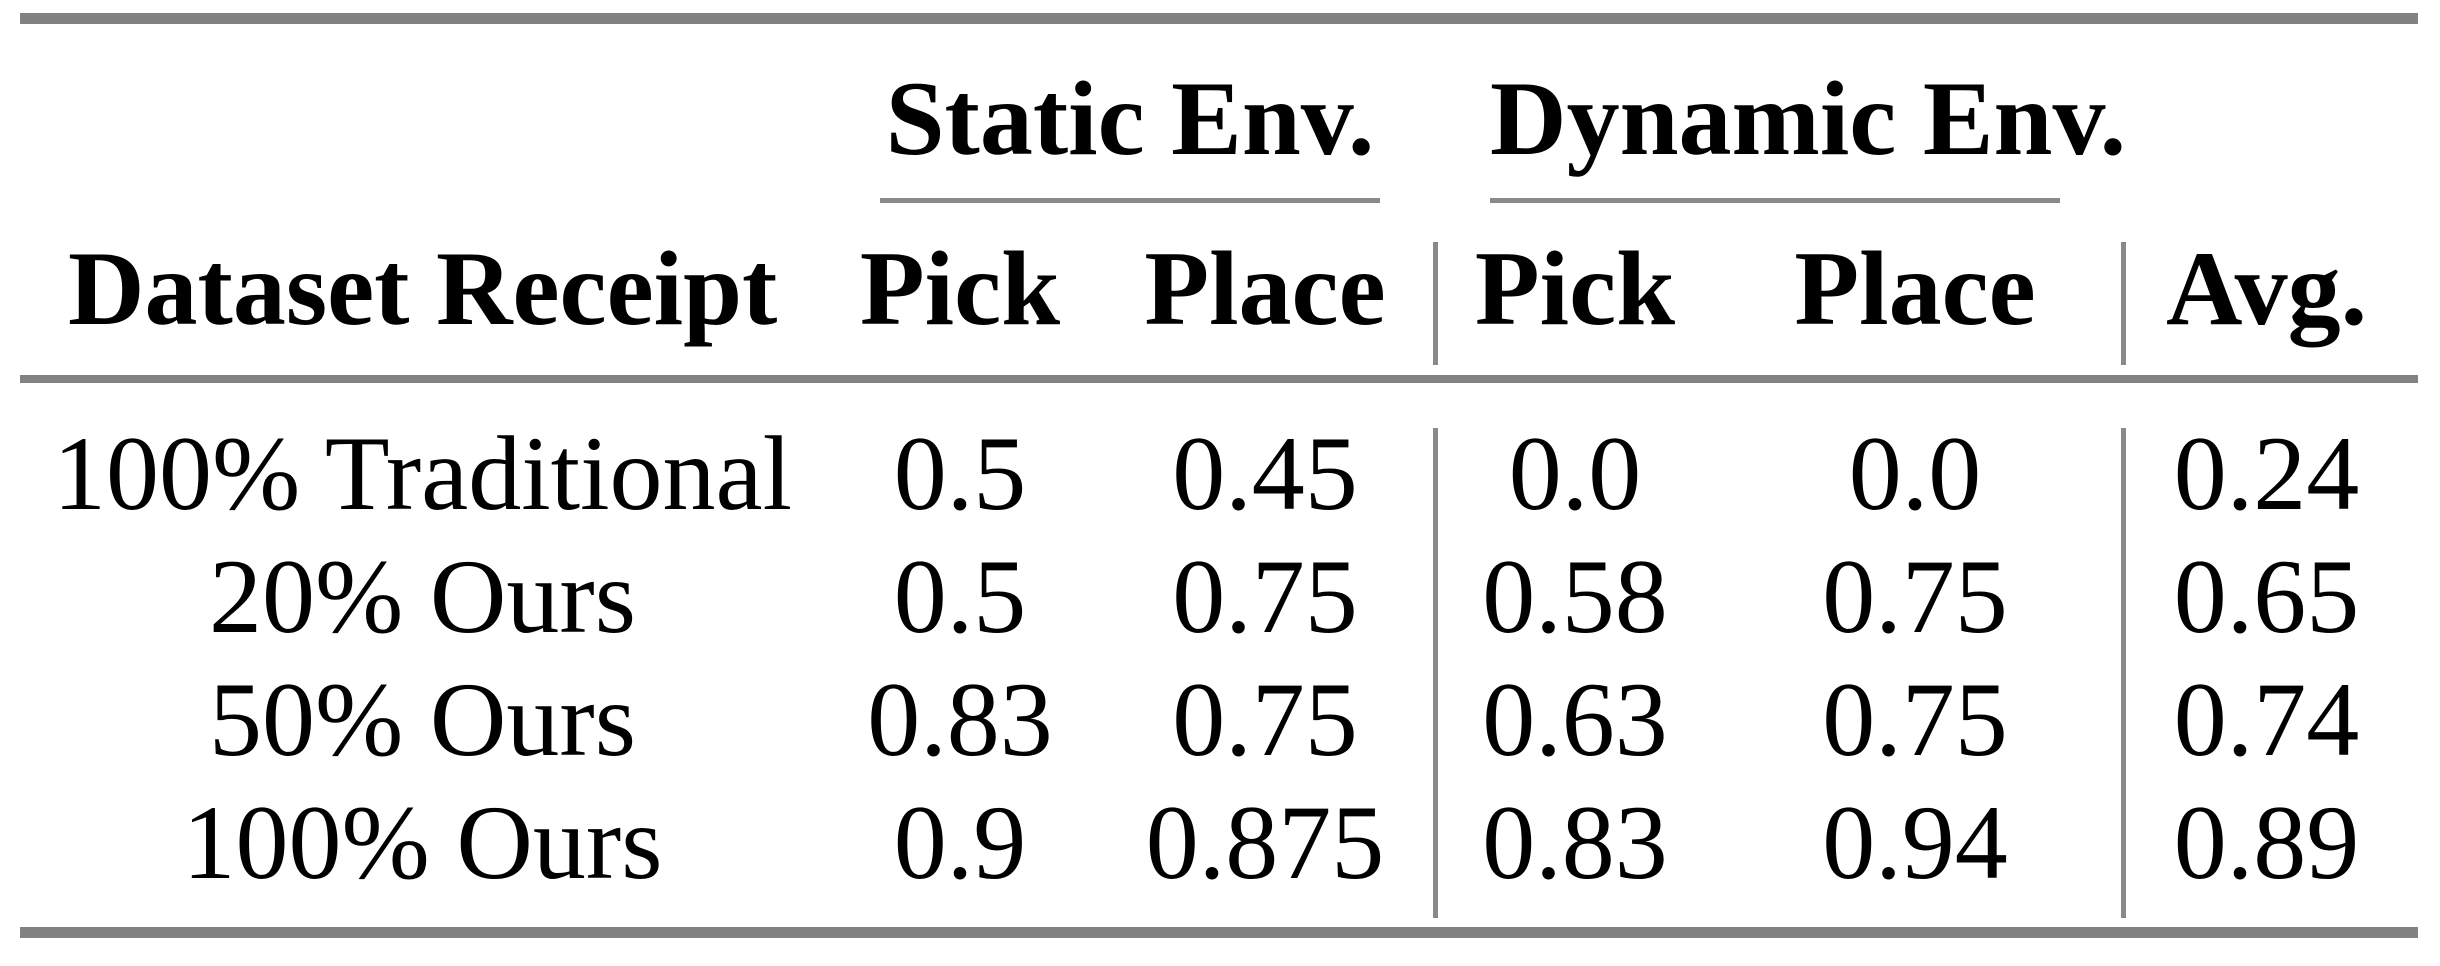 Image resolution: width=2440 pixels, height=966 pixels. Describe the element at coordinates (422, 473) in the screenshot. I see `row-label: 100% Traditional` at that location.